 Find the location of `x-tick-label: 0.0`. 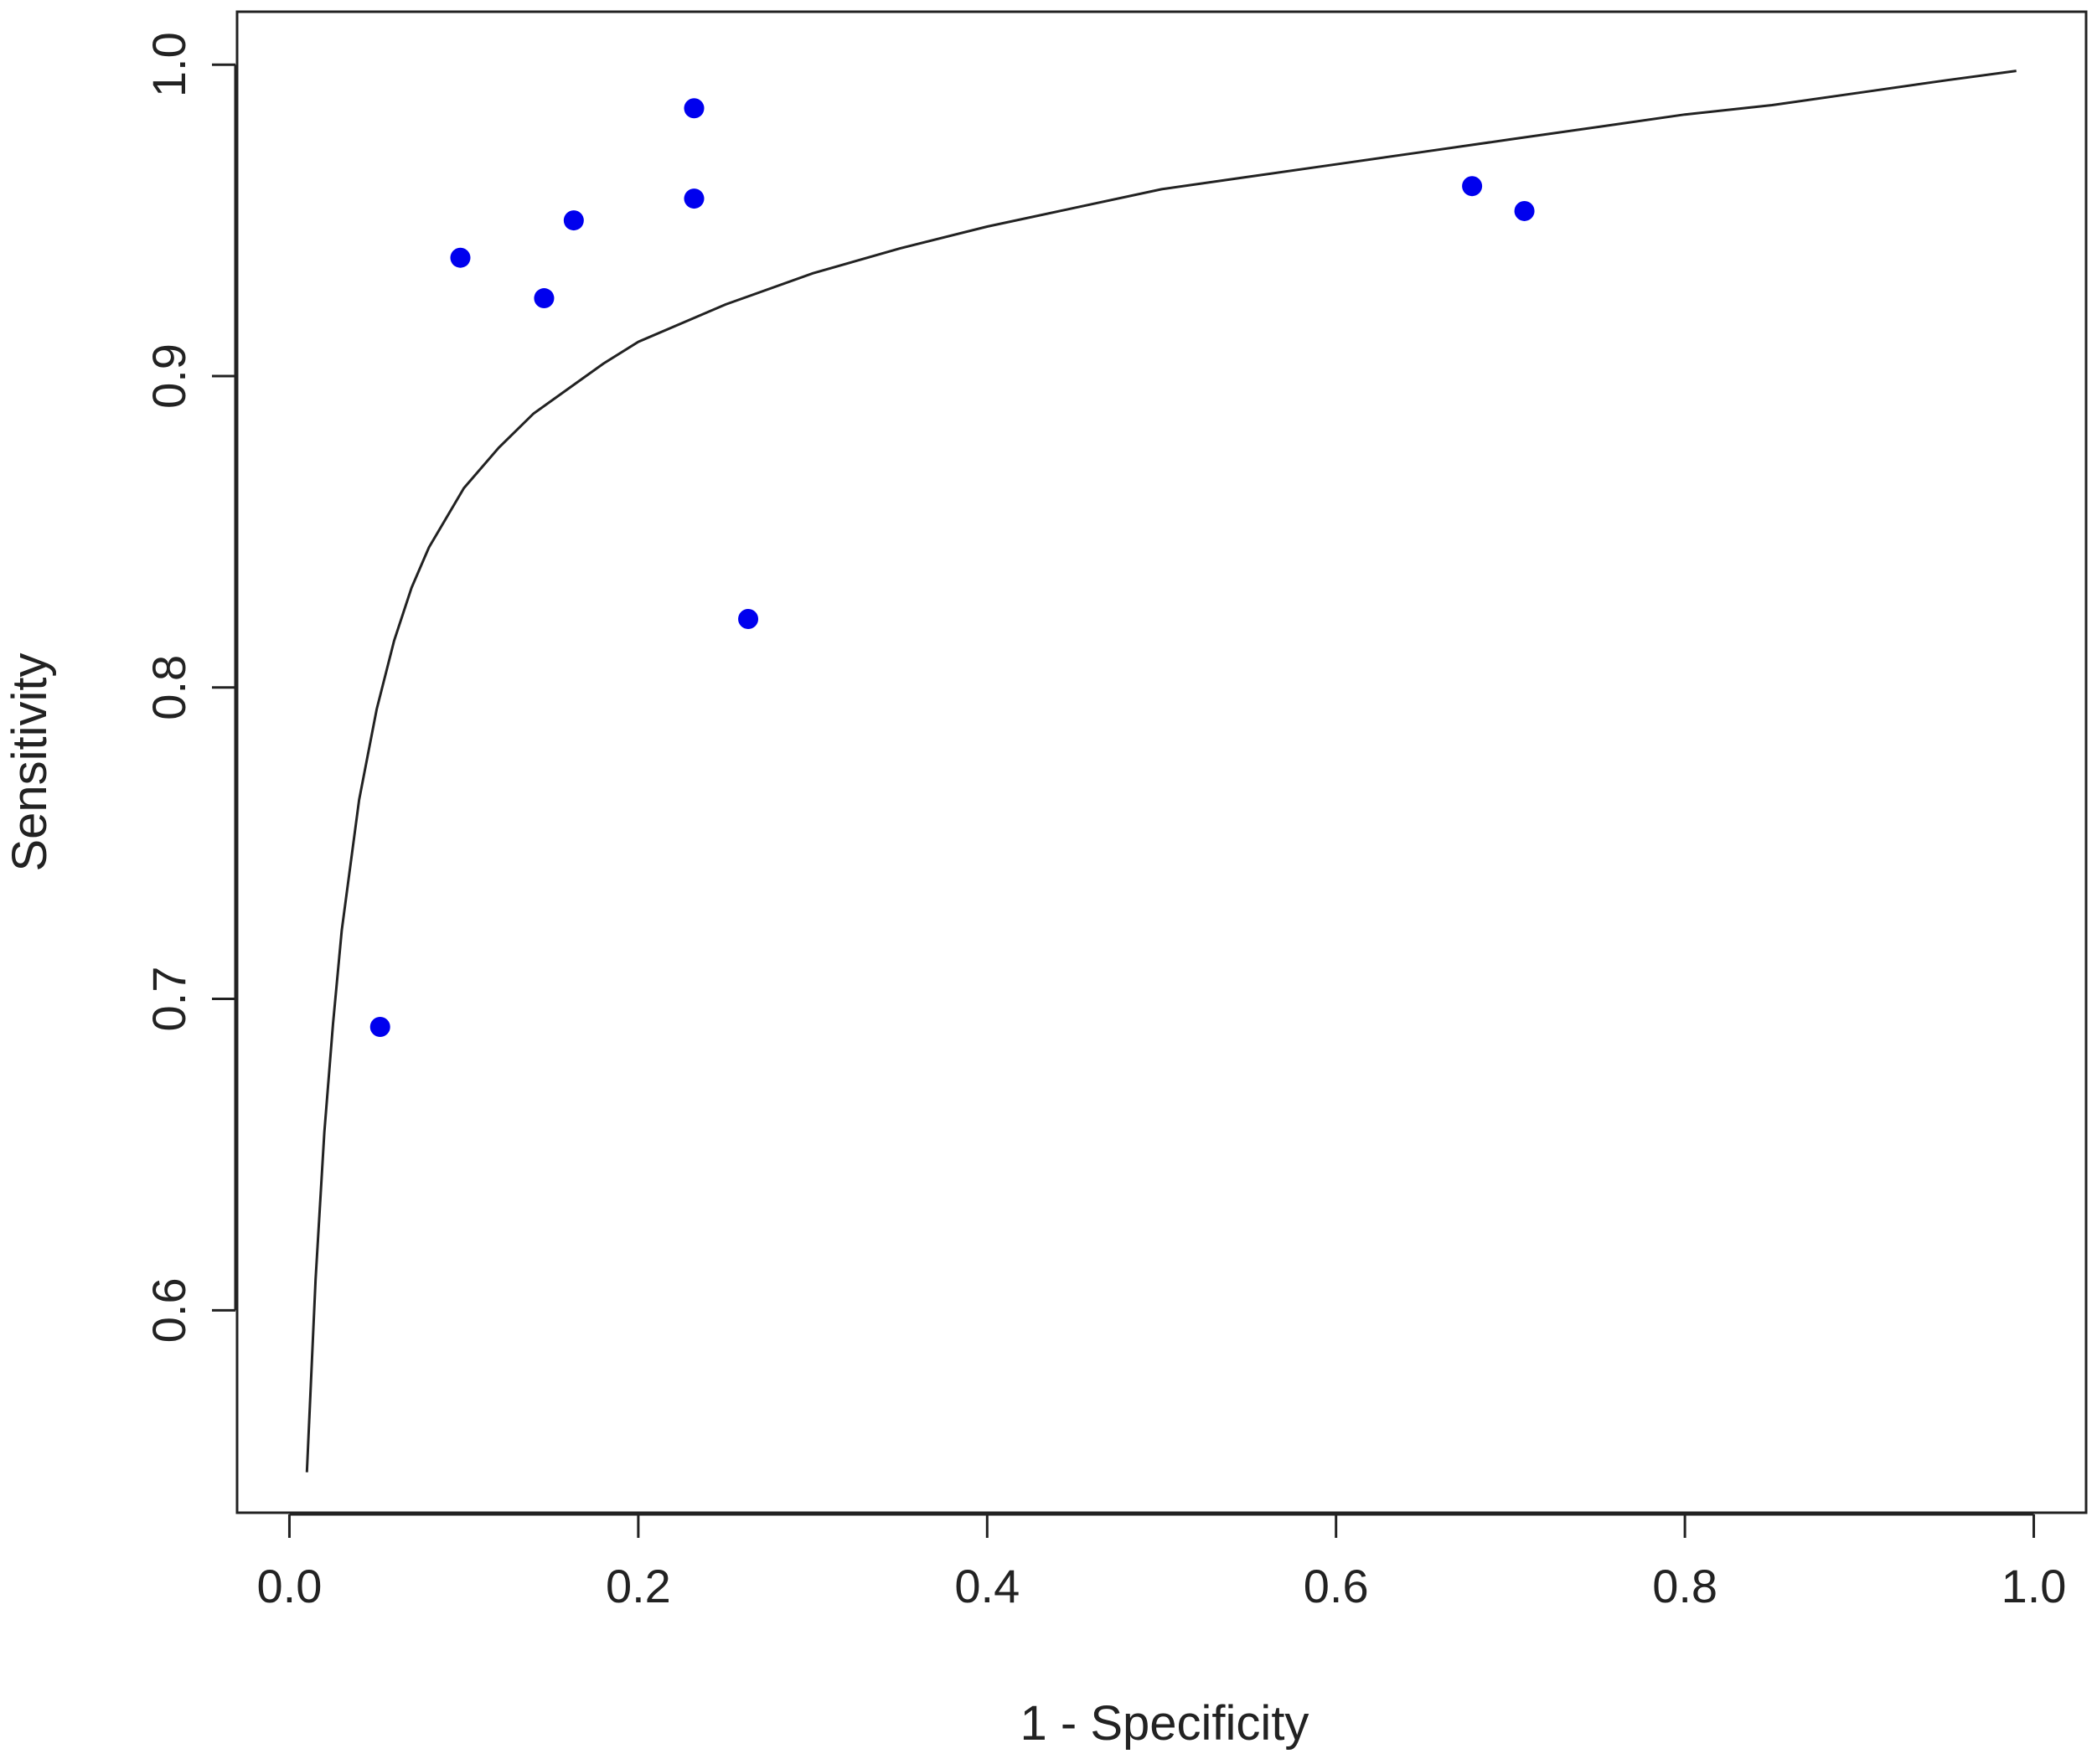

x-tick-label: 0.0 is located at coordinates (290, 1586).